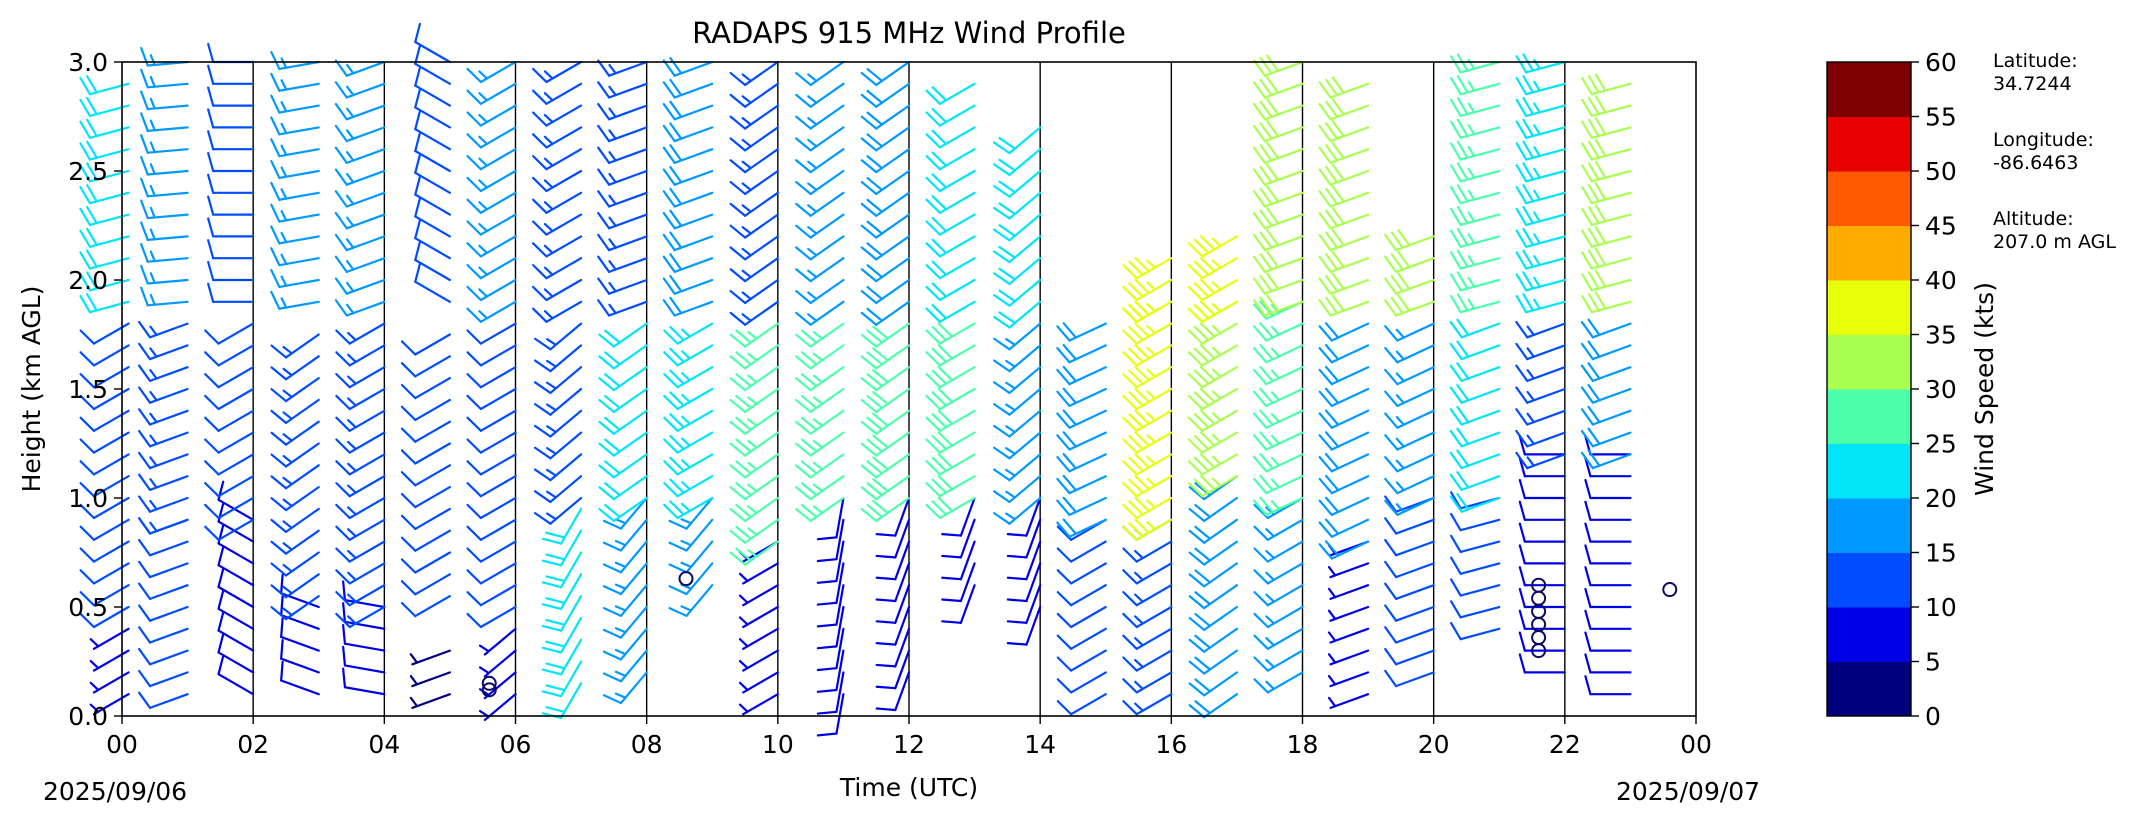  I want to click on y-tick-label: 2.5, so click(88, 171).